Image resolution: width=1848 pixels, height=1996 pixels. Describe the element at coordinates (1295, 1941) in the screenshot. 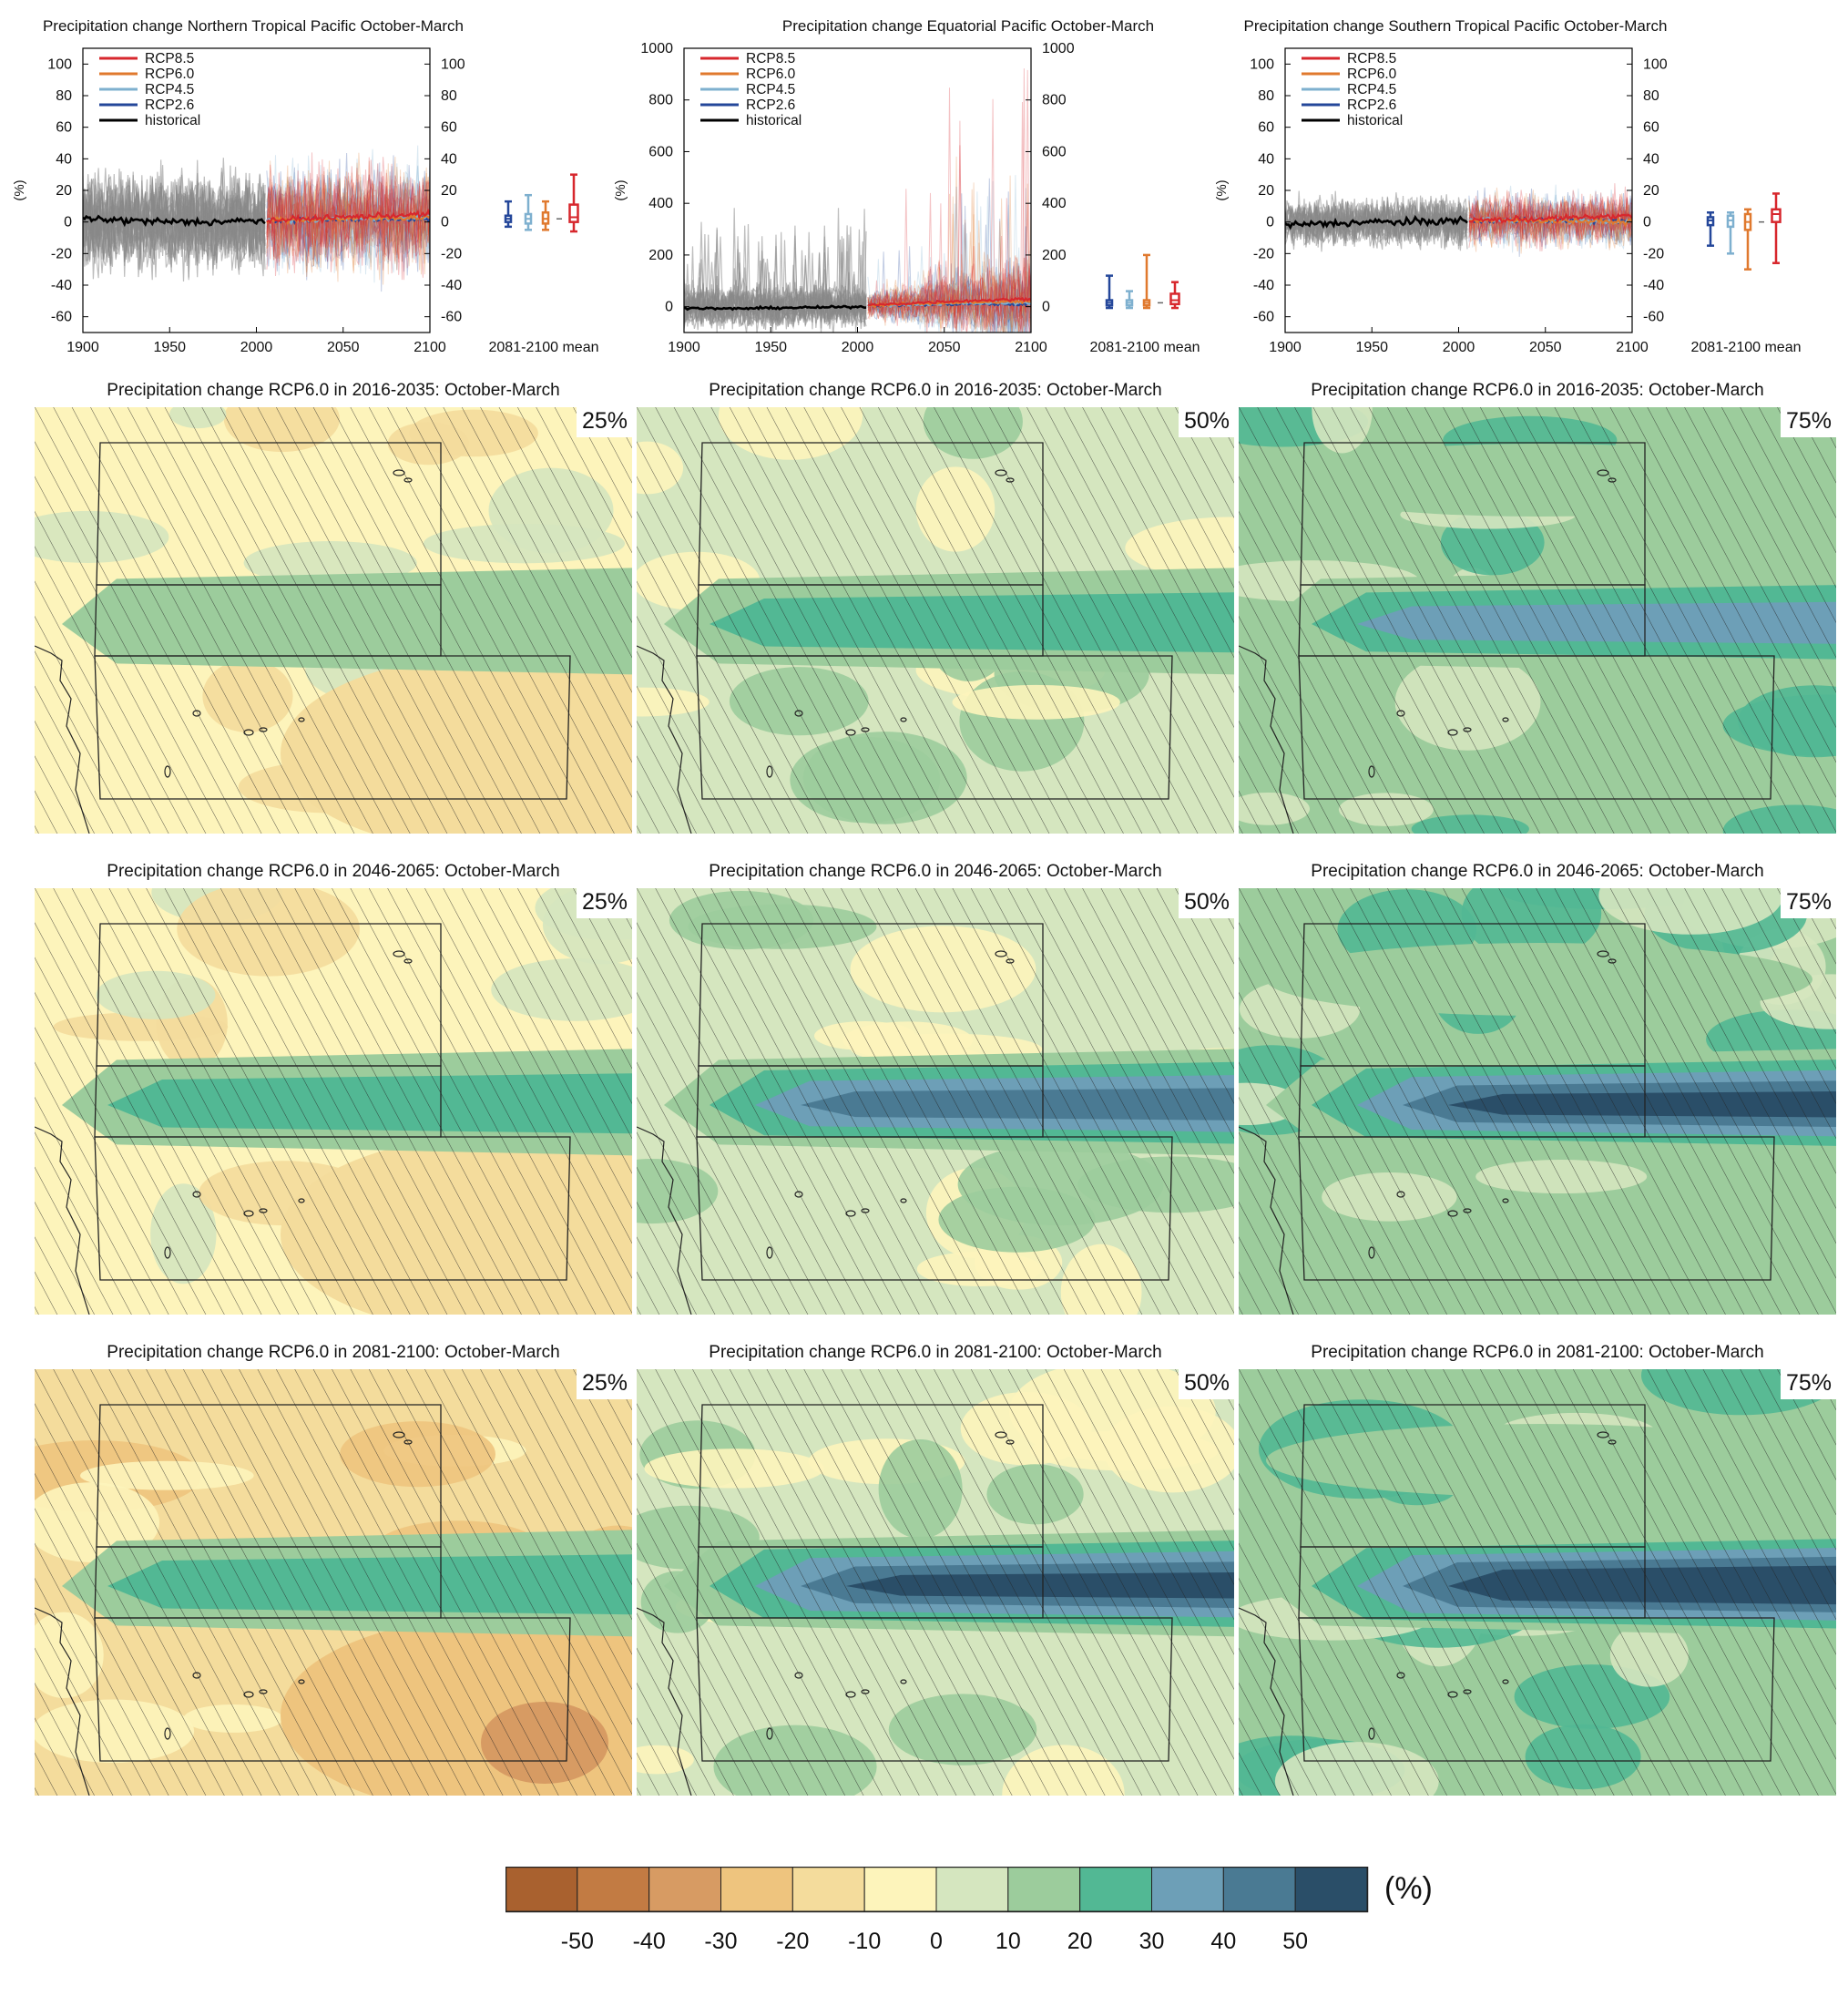

I see `colorbar-tick-label: 50` at that location.